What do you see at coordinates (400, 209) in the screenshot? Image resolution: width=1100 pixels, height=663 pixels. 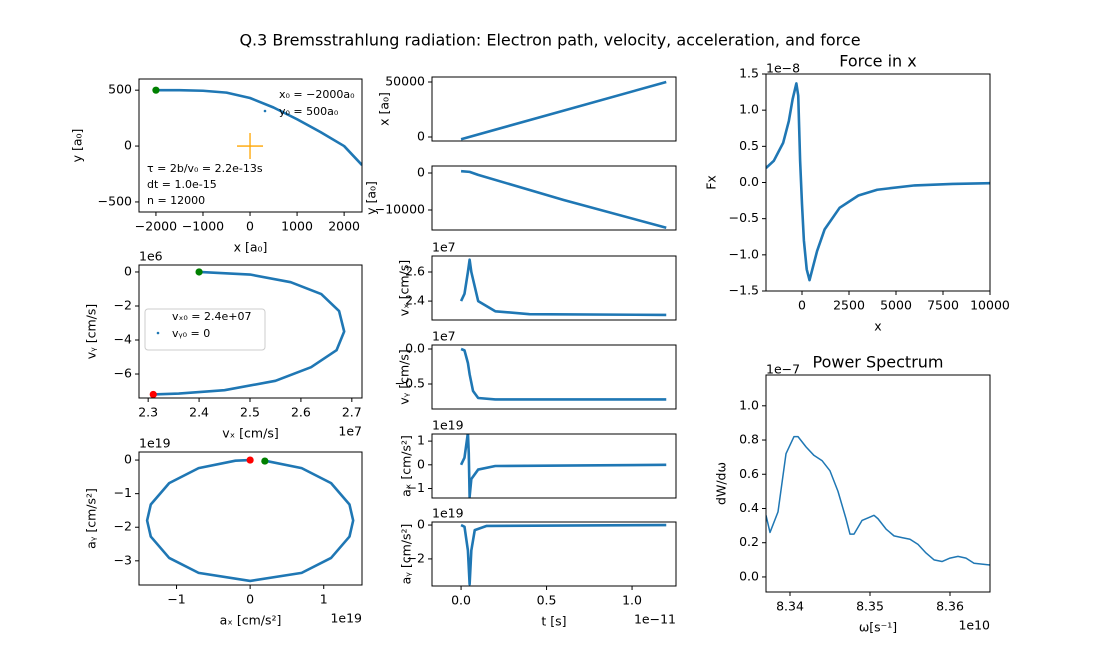 I see `y-tick-label: −10000` at bounding box center [400, 209].